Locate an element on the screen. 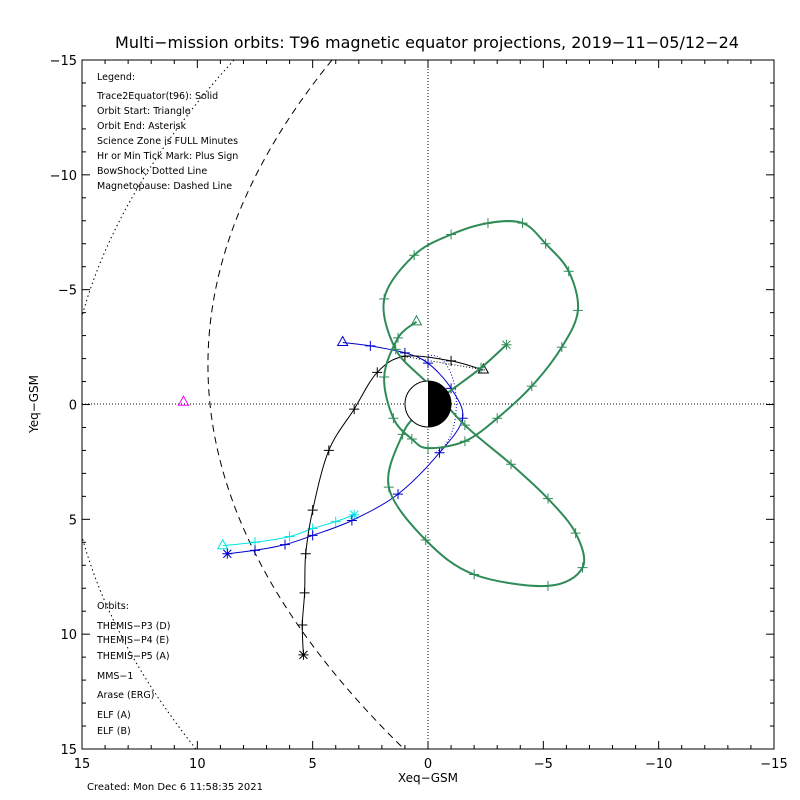  x-tick-label: 10 is located at coordinates (197, 764).